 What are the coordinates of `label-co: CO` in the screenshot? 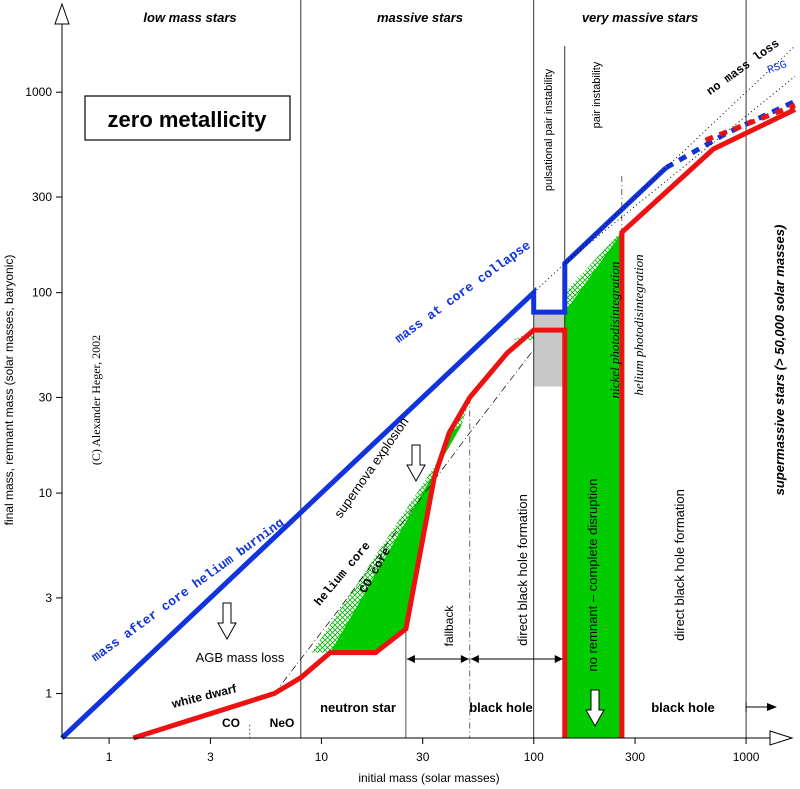 It's located at (231, 723).